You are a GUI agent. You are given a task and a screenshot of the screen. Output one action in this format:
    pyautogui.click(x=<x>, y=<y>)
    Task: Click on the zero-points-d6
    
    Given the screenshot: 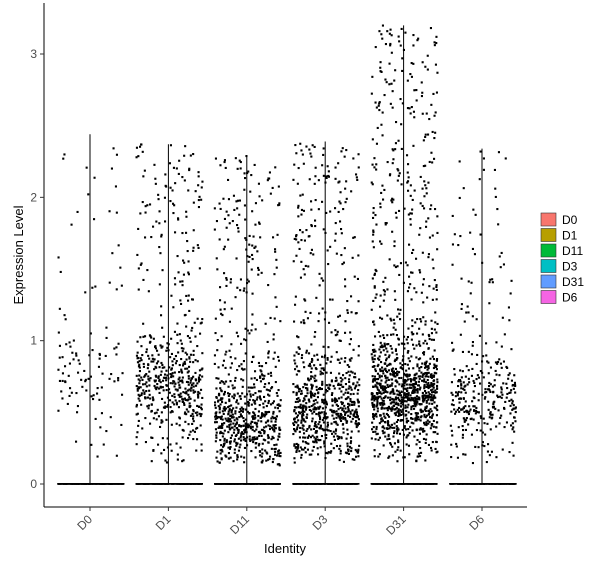 What is the action you would take?
    pyautogui.click(x=483, y=484)
    